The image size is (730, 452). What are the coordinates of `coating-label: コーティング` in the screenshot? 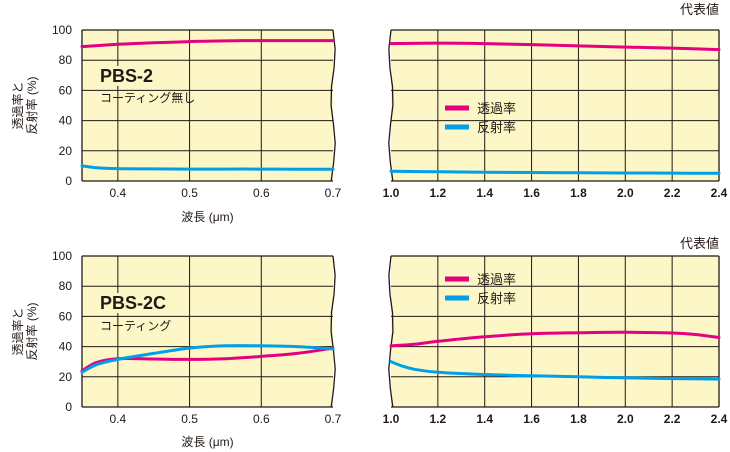 It's located at (135, 326).